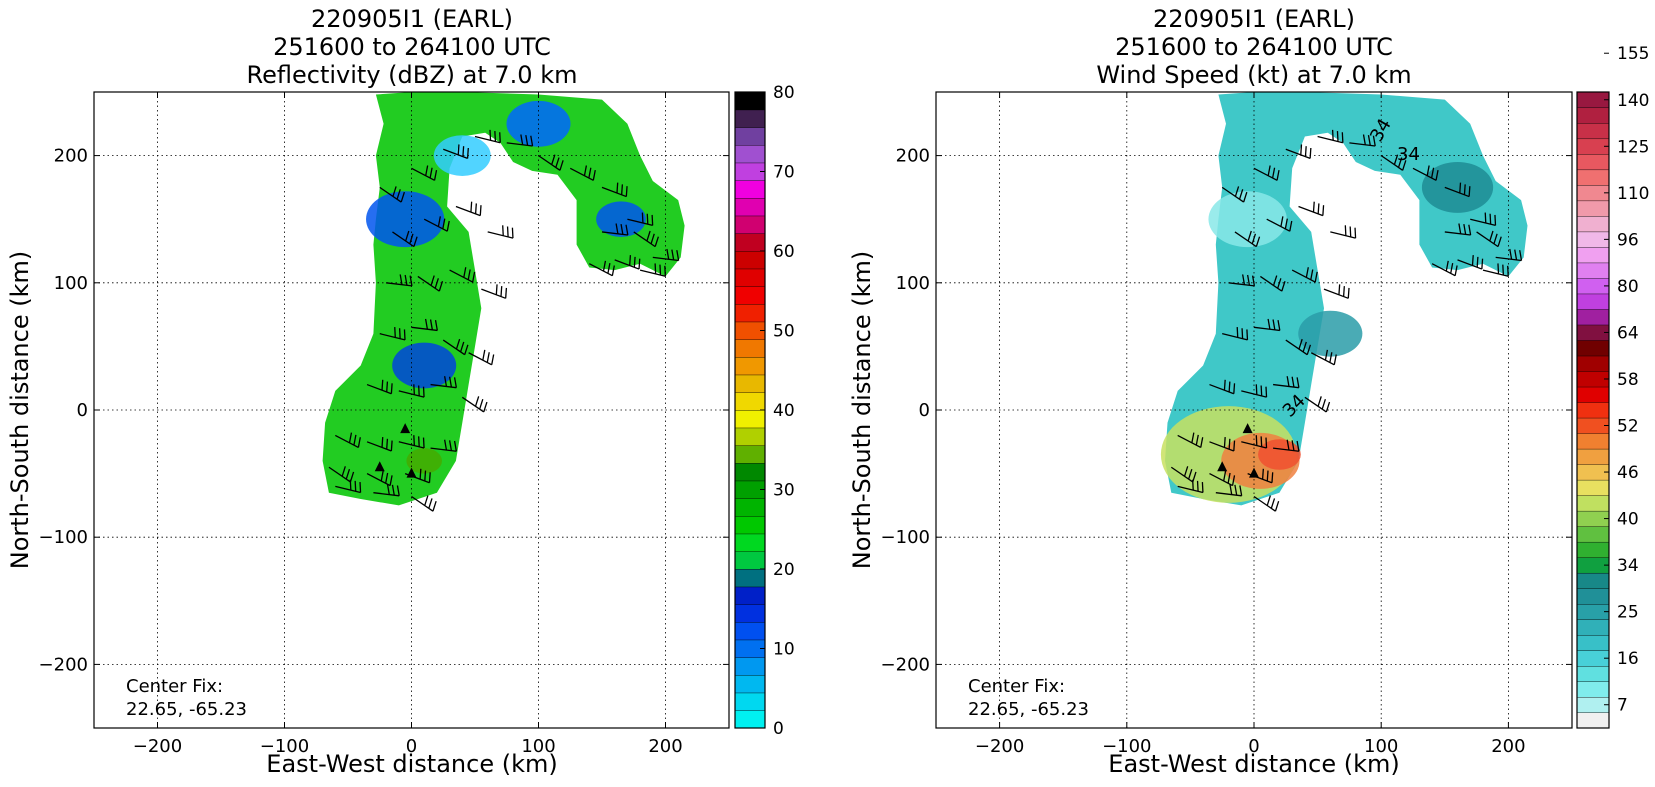 The height and width of the screenshot is (787, 1655). What do you see at coordinates (784, 252) in the screenshot?
I see `colorbar-tick-label: 60` at bounding box center [784, 252].